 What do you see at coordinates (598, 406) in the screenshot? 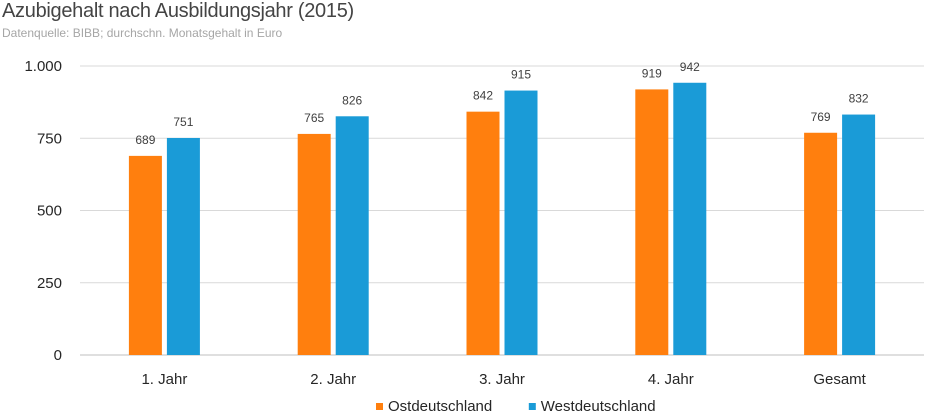
I see `legend-label: Westdeutschland` at bounding box center [598, 406].